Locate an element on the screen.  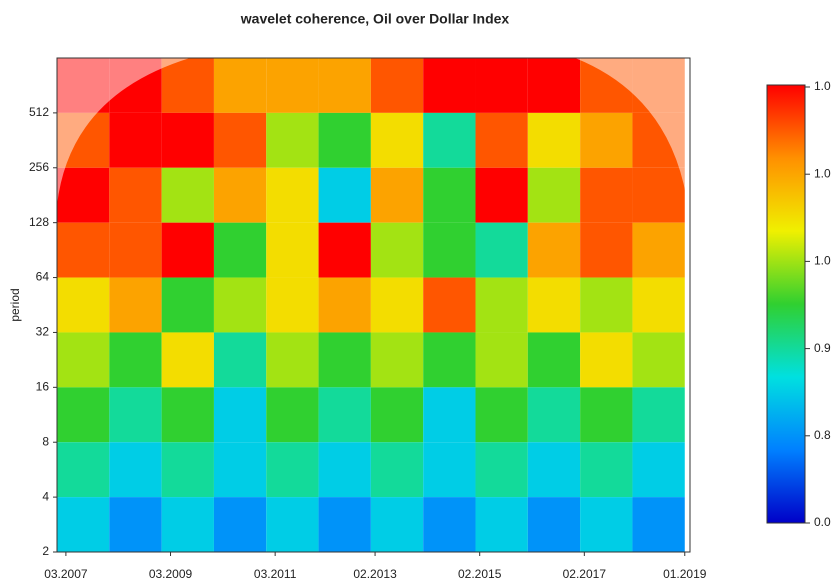
x-tick-label: 01.2019 is located at coordinates (685, 574).